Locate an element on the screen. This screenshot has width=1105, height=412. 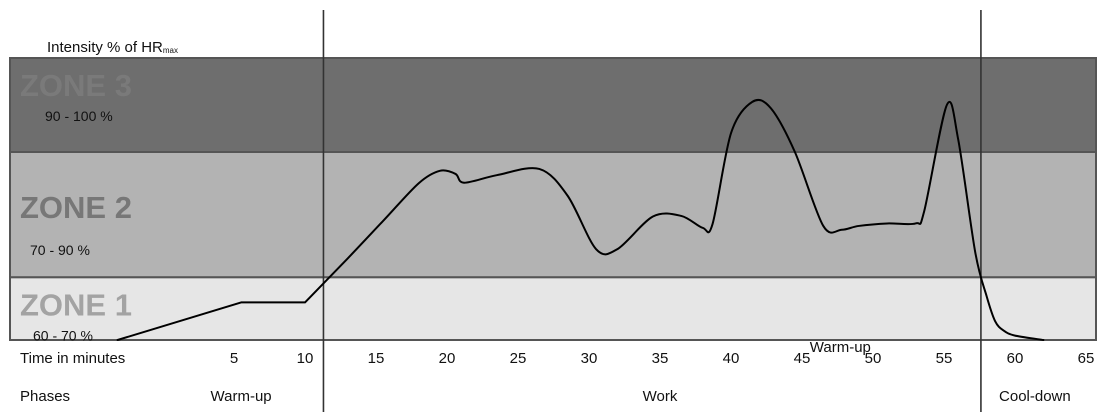
x-tick-labels: 5 10 15 20 25 30 35 40 45 50 55 60 65 Warm-up is located at coordinates (662, 353).